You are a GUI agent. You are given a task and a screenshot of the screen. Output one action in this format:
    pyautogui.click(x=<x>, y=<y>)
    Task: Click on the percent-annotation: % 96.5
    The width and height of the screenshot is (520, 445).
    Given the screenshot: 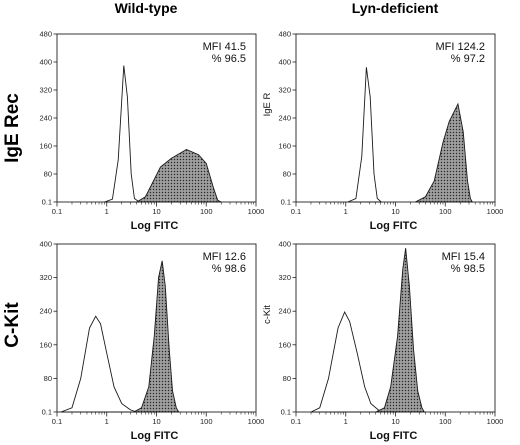 What is the action you would take?
    pyautogui.click(x=229, y=59)
    